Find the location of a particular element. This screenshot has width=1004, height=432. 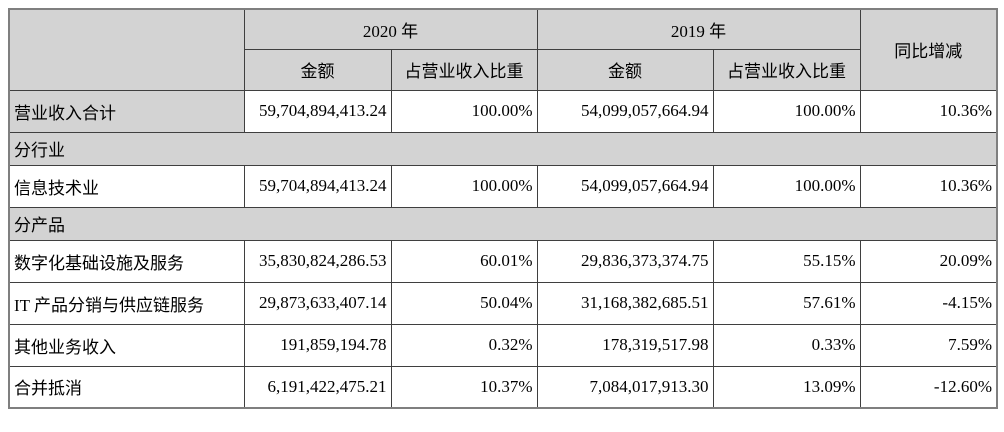

section-band-by-product: 分产品 is located at coordinates (503, 223).